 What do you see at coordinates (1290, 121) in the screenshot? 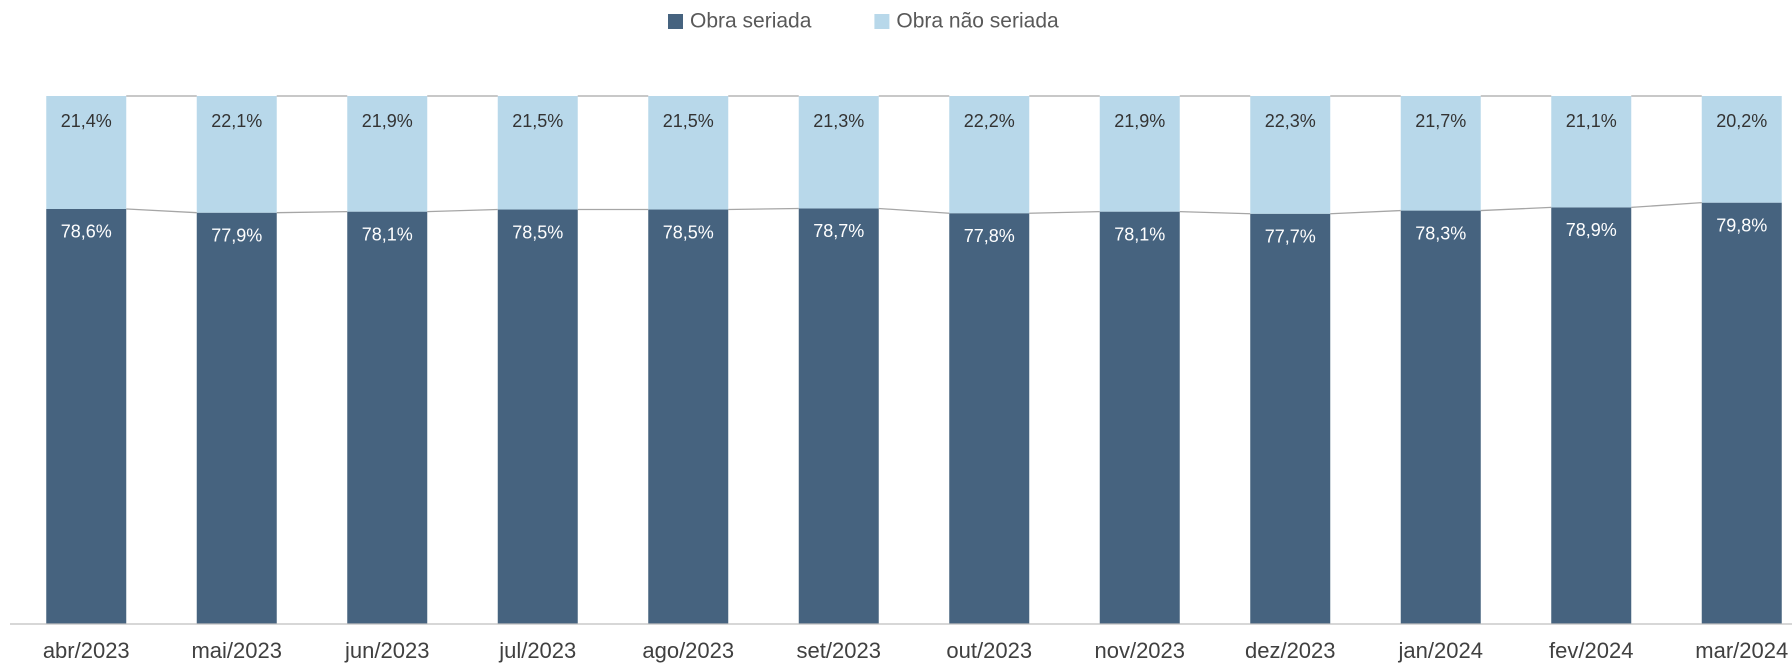
I see `data-label: 22,3%` at bounding box center [1290, 121].